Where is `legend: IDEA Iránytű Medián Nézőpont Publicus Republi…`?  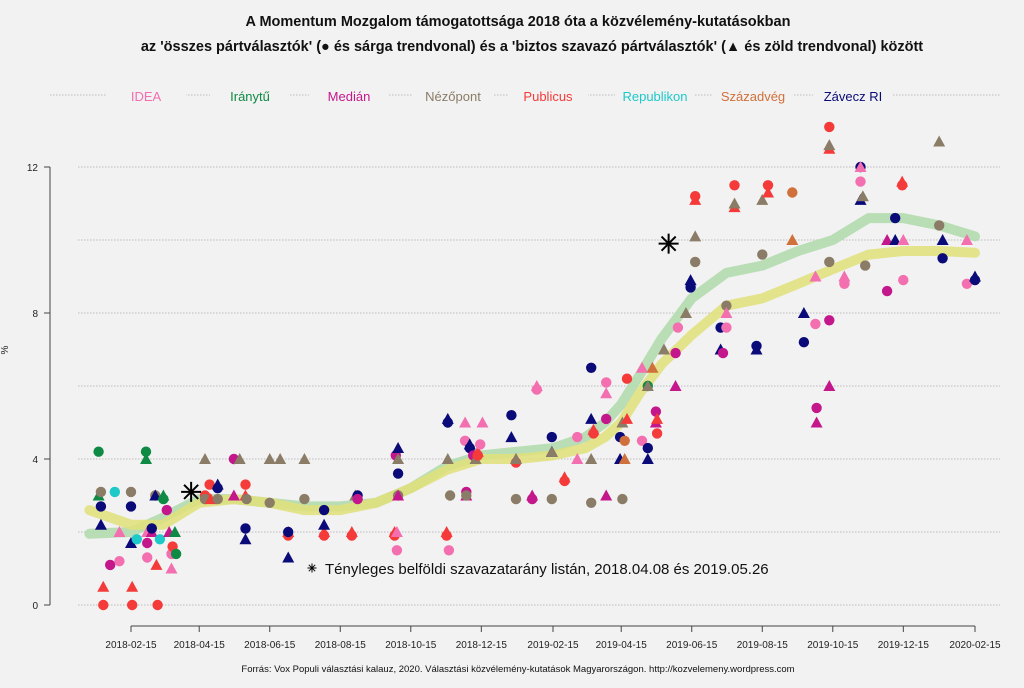
legend: IDEA Iránytű Medián Nézőpont Publicus Republi… is located at coordinates (499, 96).